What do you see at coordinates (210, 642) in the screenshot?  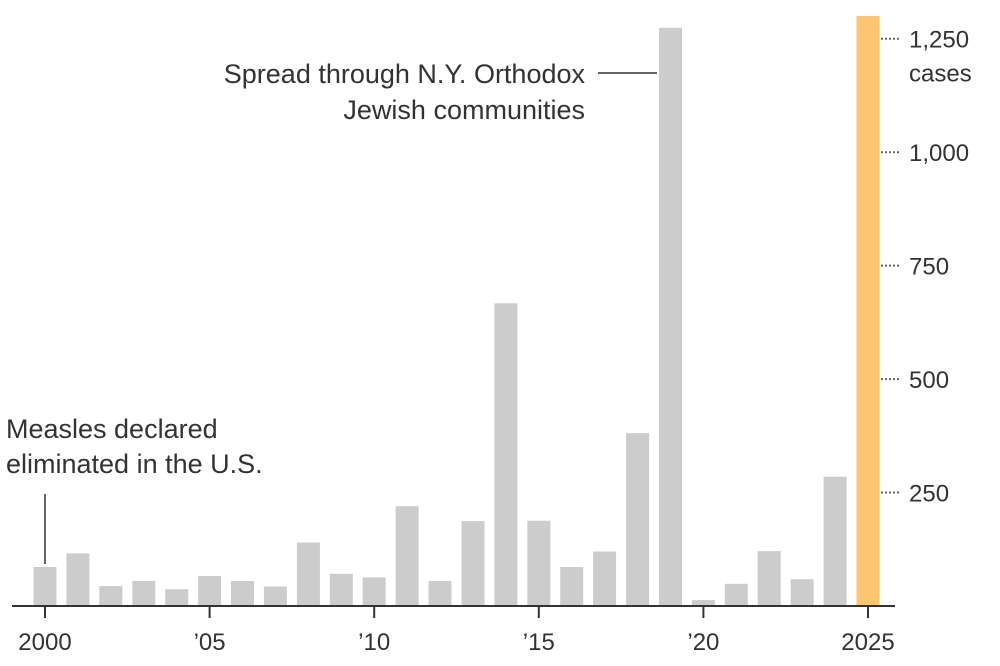 I see `x-tick-label: ’05` at bounding box center [210, 642].